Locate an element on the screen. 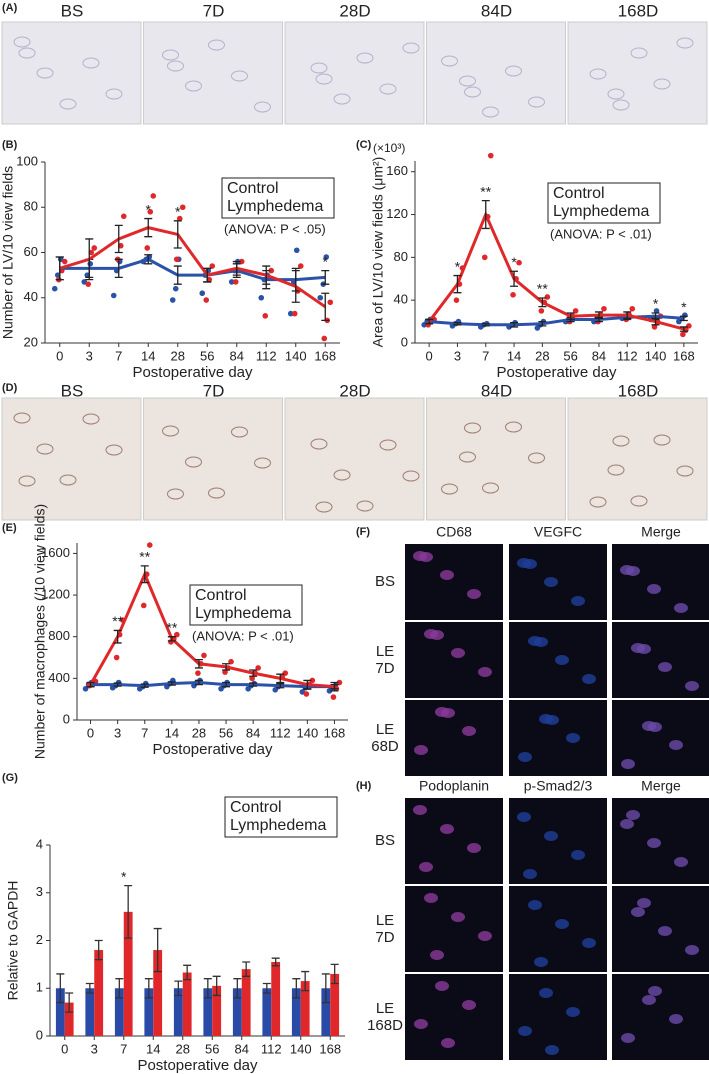 The height and width of the screenshot is (1074, 709). y-tick-label: 120 is located at coordinates (397, 213).